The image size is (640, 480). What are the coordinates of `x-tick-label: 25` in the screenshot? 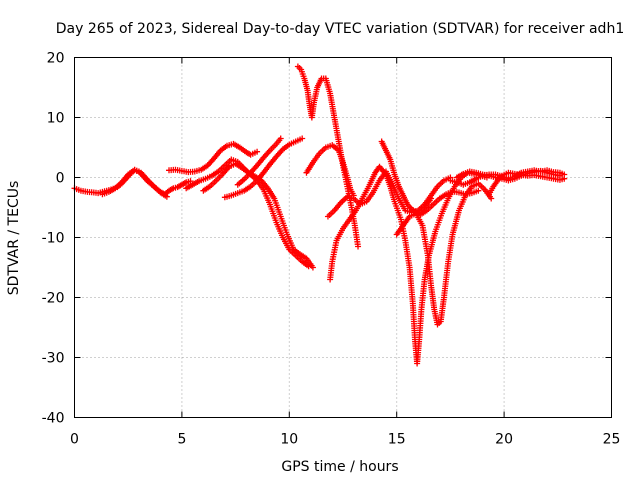 It's located at (612, 440).